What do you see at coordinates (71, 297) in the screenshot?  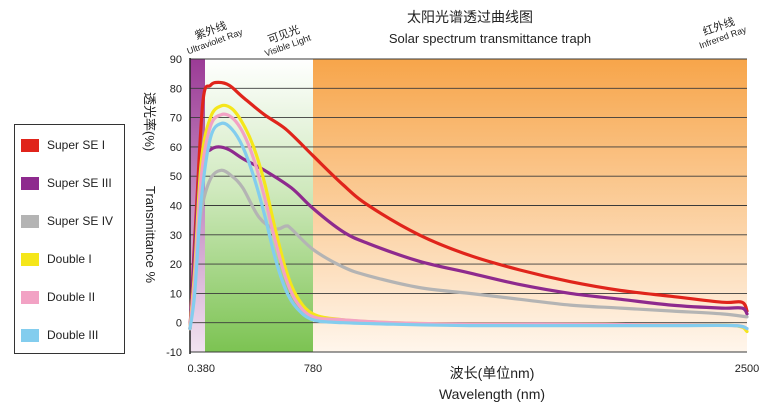 I see `legend-label: Double II` at bounding box center [71, 297].